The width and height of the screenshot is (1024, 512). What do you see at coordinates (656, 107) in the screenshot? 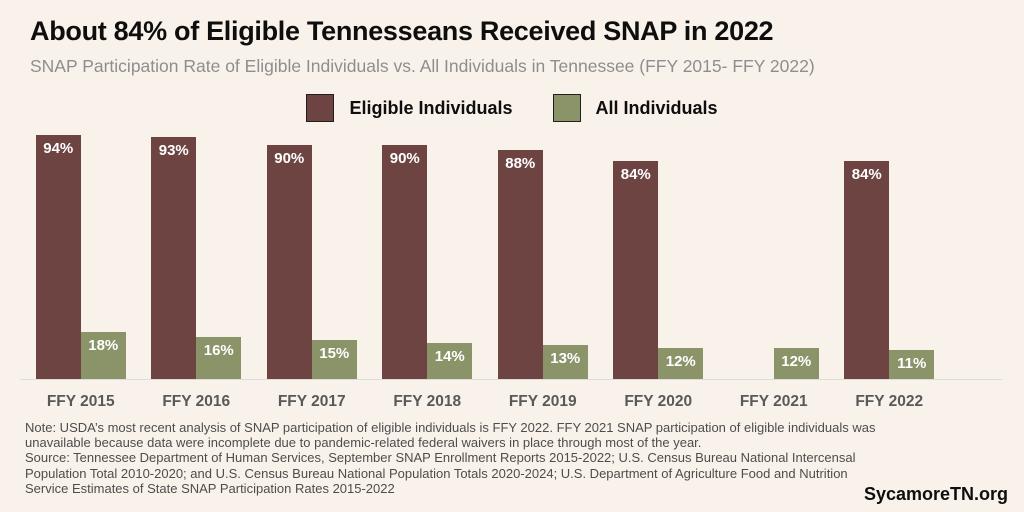
I see `legend-label: All Individuals` at bounding box center [656, 107].